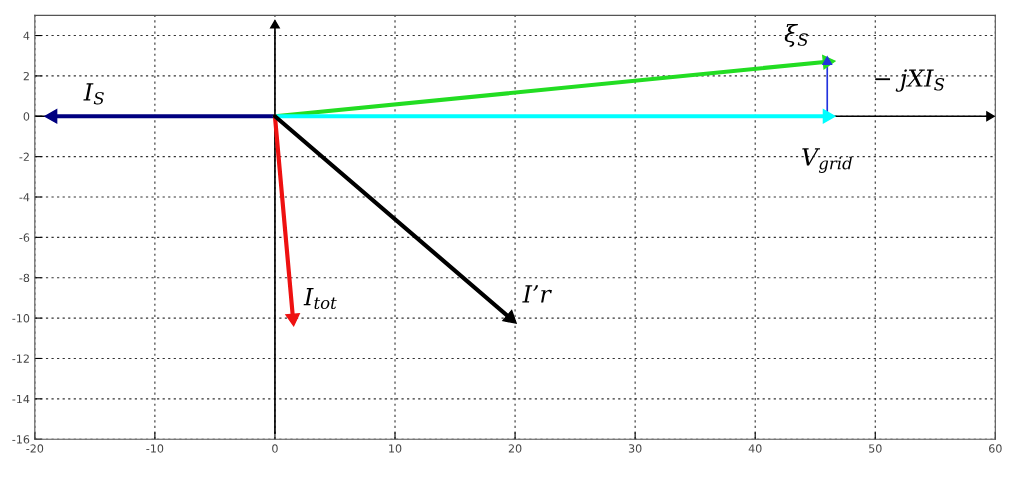 This screenshot has height=480, width=1024. What do you see at coordinates (35, 448) in the screenshot?
I see `x-tick-label: -20` at bounding box center [35, 448].